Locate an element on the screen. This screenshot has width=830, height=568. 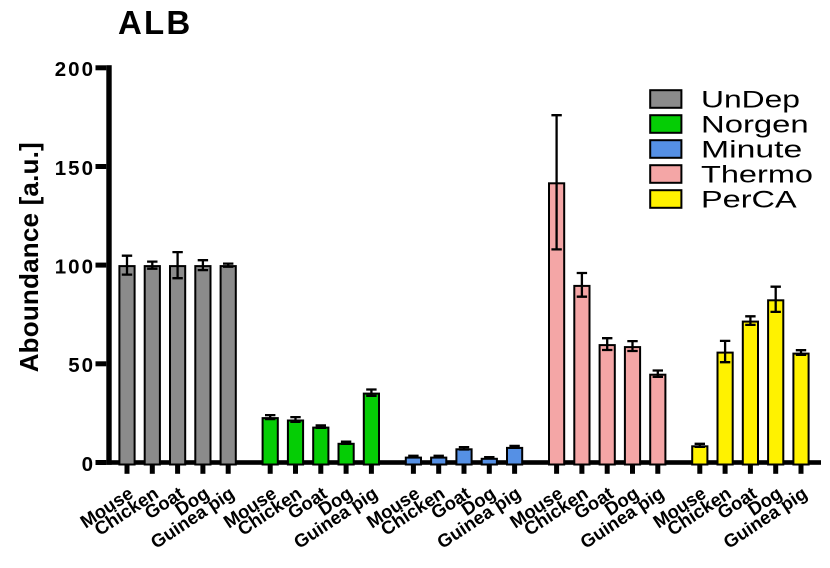
svg-text: 200 is located at coordinates (75, 69).